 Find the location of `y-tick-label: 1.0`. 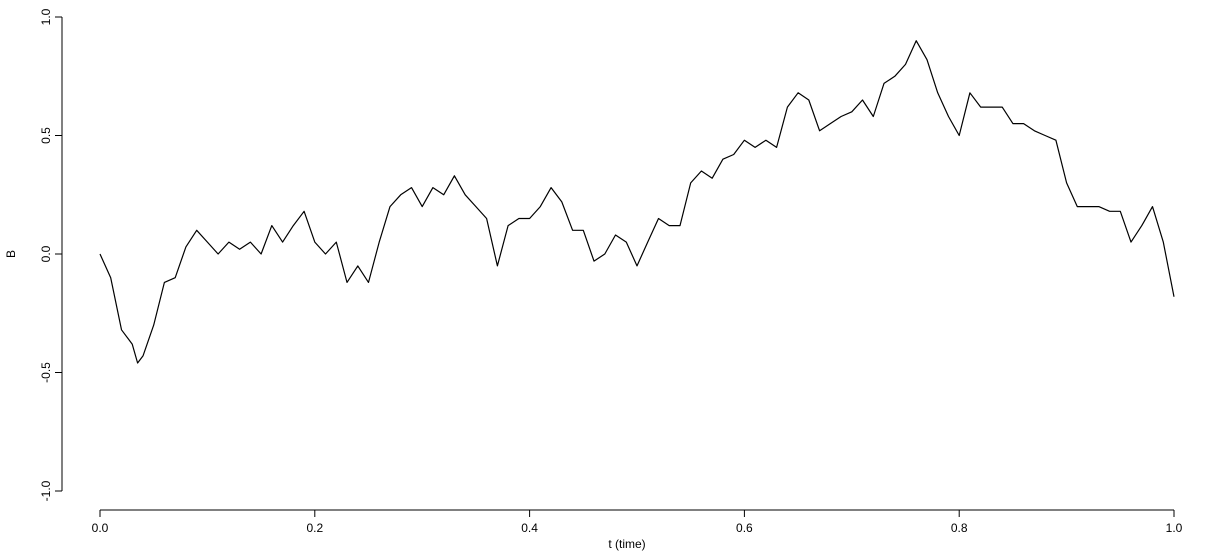

y-tick-label: 1.0 is located at coordinates (46, 16).